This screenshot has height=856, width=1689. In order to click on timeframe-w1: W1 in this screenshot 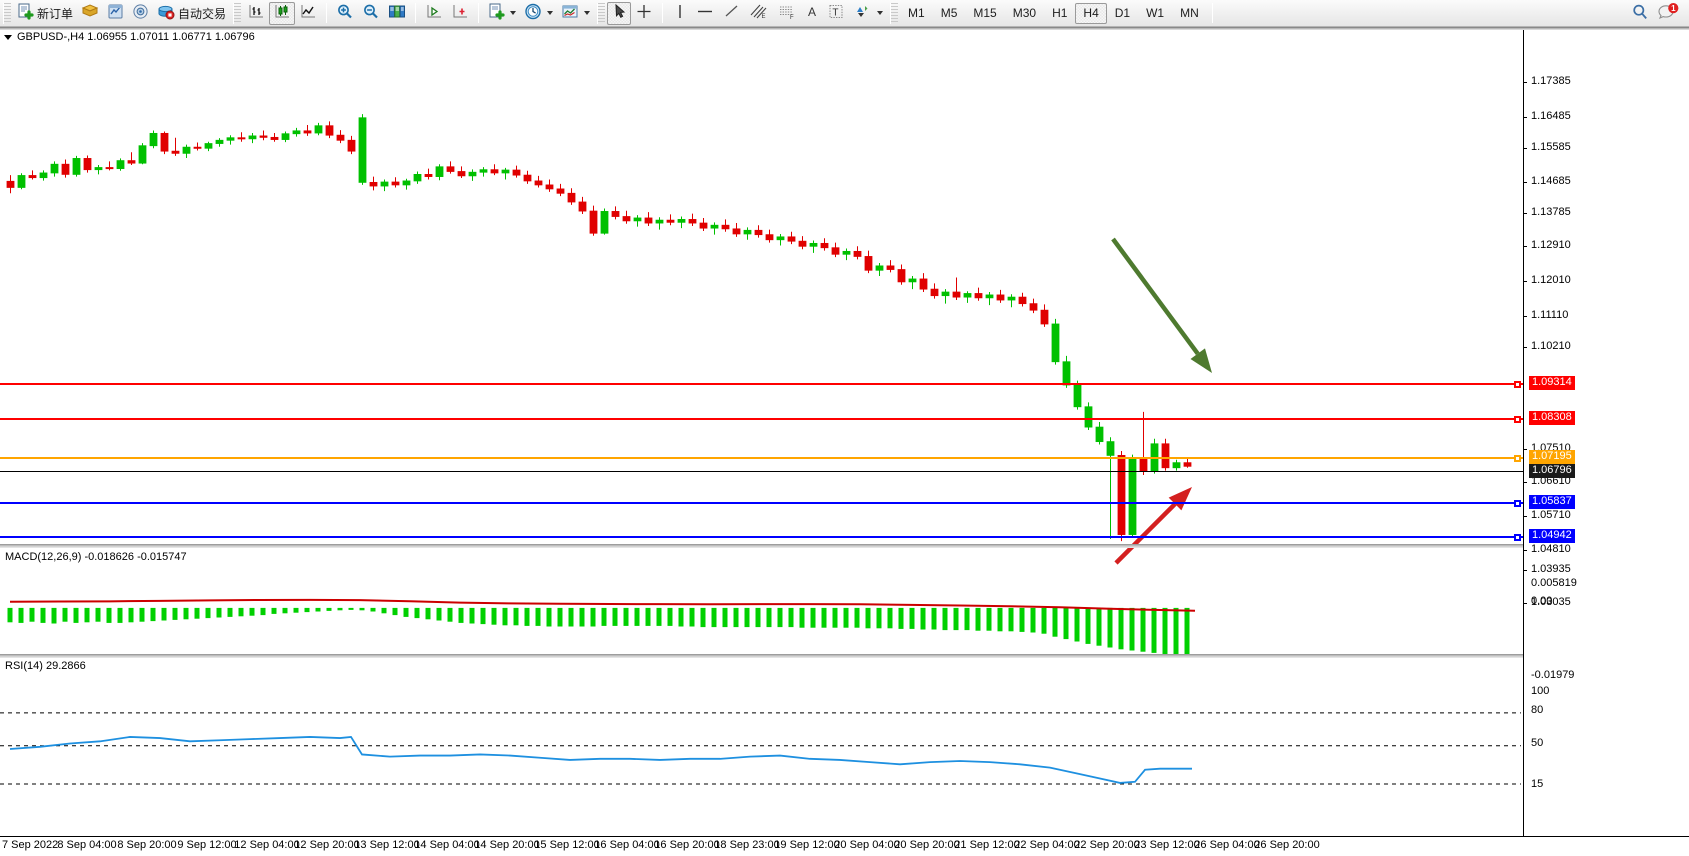, I will do `click(1155, 13)`.